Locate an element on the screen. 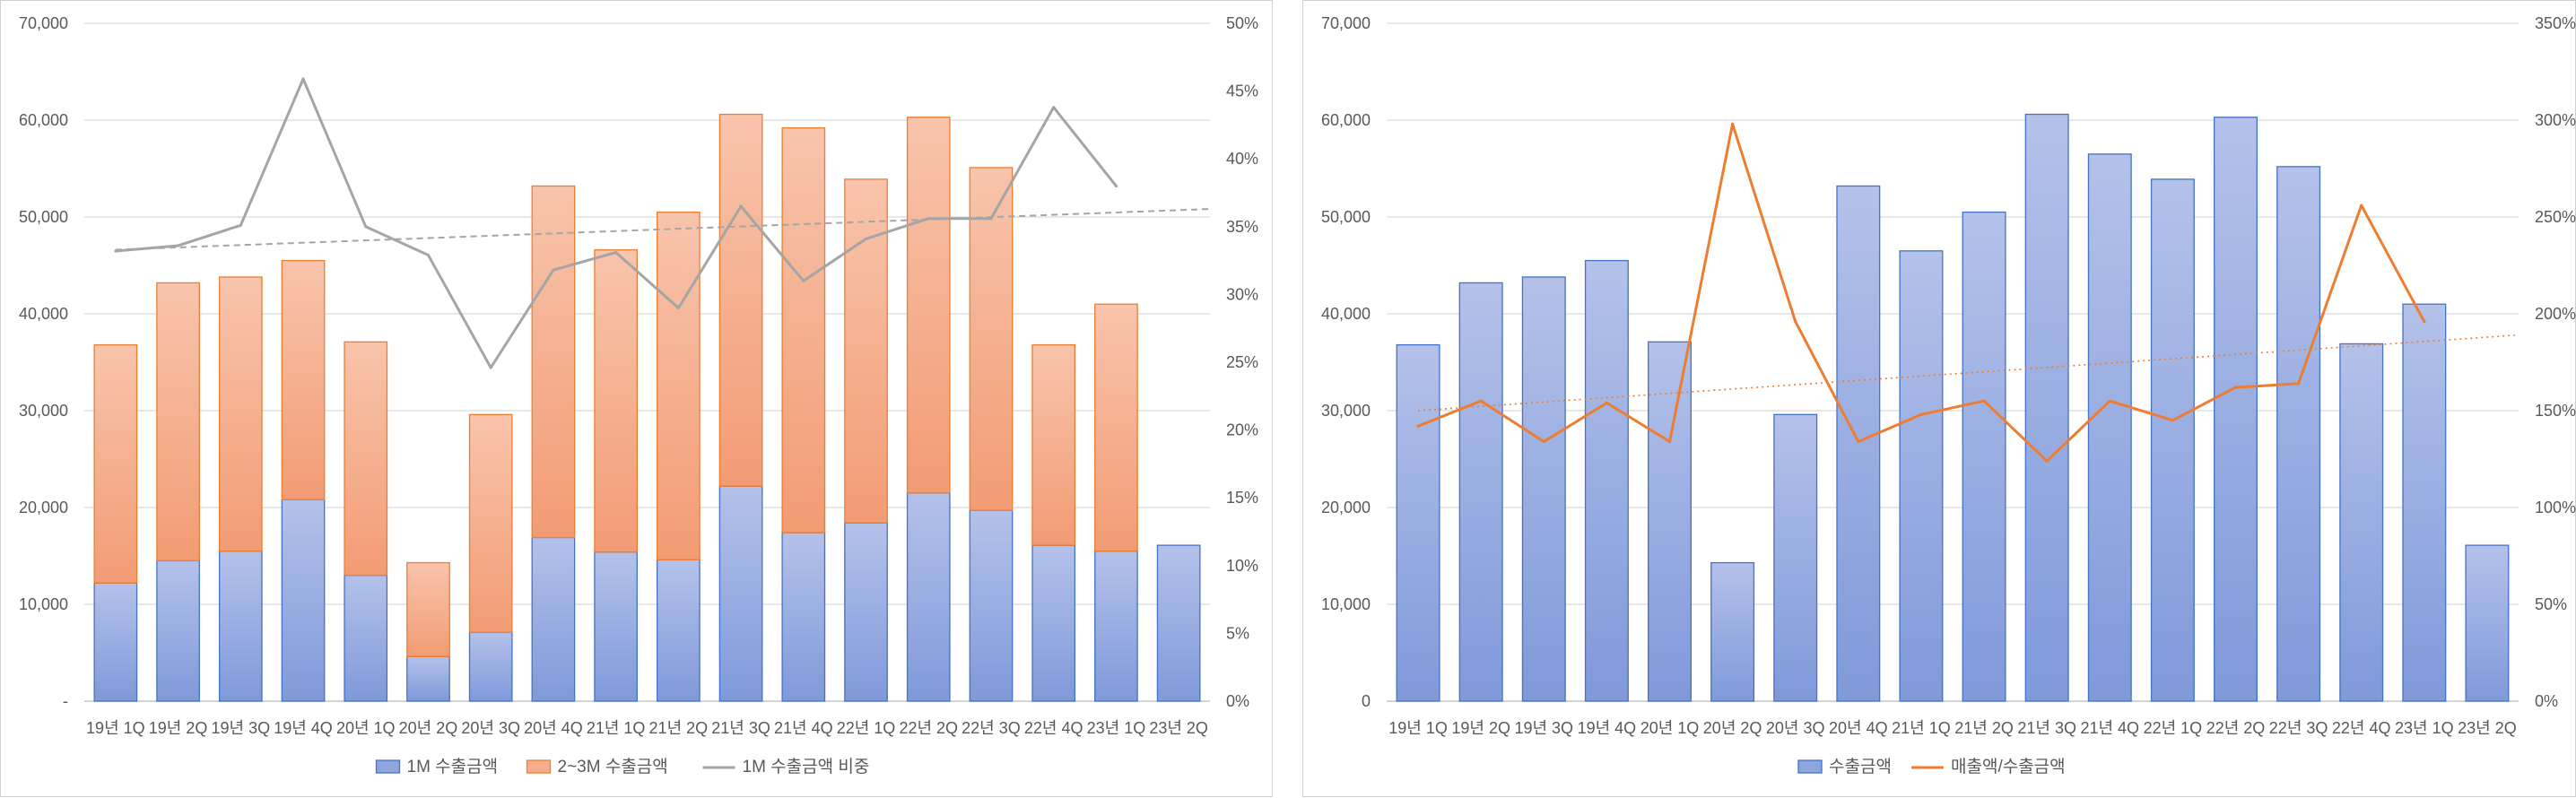 The image size is (2576, 798). y-left-tick-label: 50,000 is located at coordinates (1346, 217).